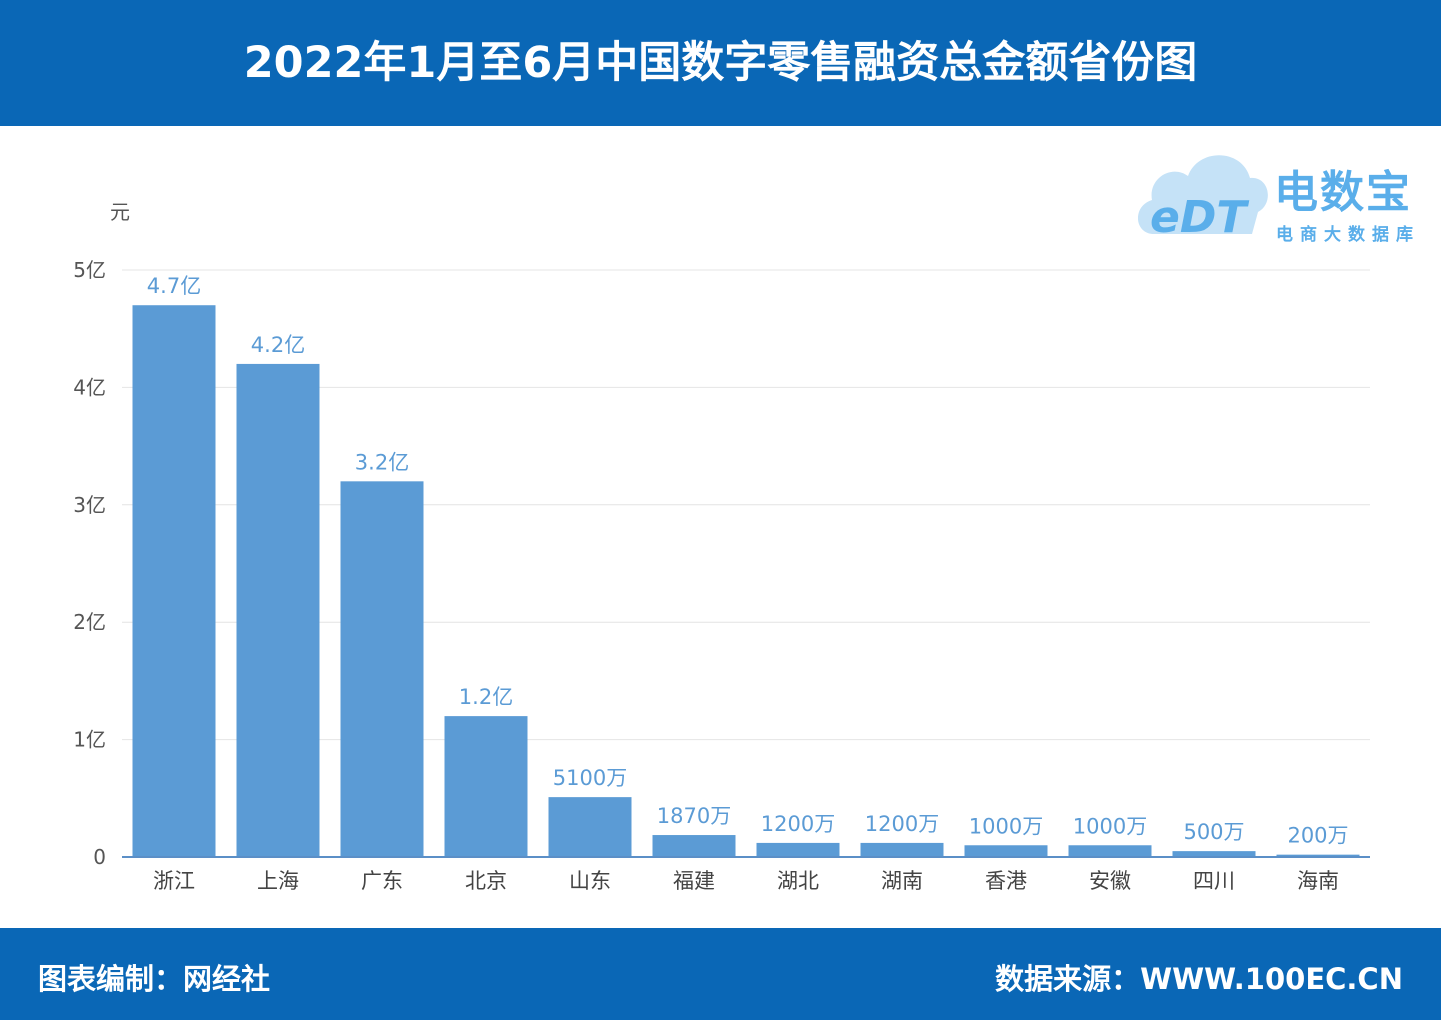 The height and width of the screenshot is (1020, 1441). I want to click on y-tick-label: 1亿, so click(89, 740).